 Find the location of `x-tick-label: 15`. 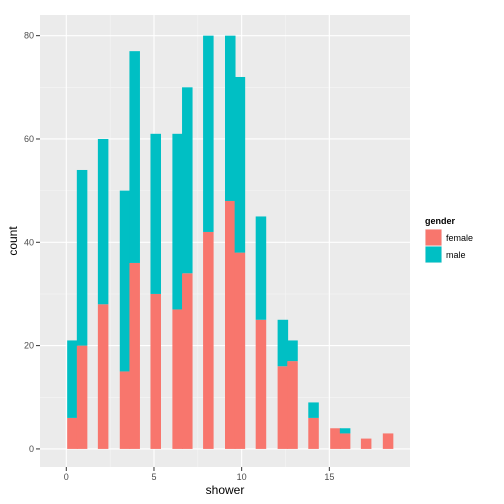

x-tick-label: 15 is located at coordinates (329, 477).